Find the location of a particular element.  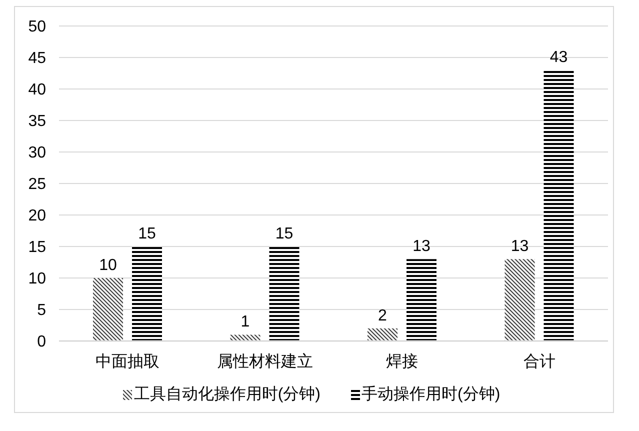

data-label: 10 is located at coordinates (108, 265).